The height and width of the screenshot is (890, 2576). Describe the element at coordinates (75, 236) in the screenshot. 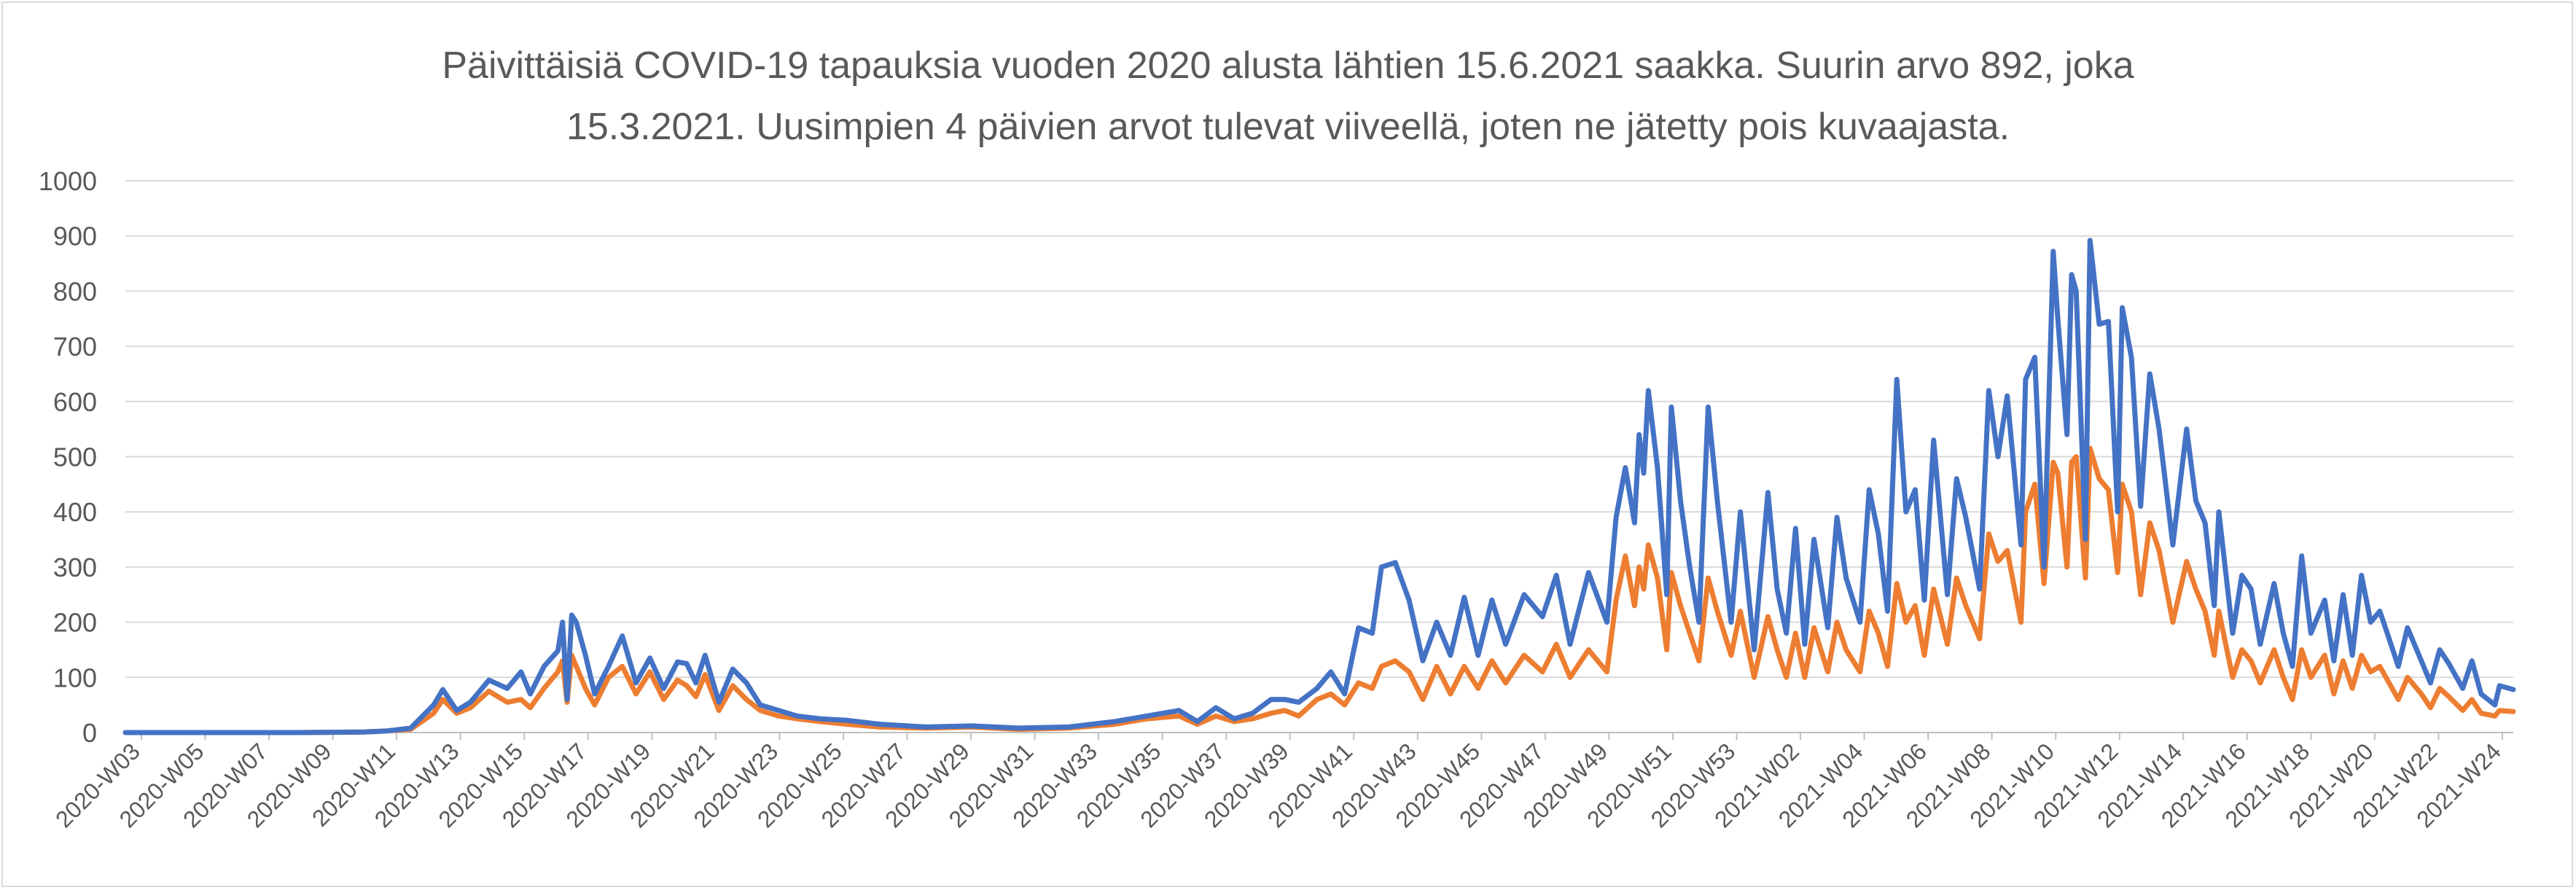

I see `y-tick-label: 900` at that location.